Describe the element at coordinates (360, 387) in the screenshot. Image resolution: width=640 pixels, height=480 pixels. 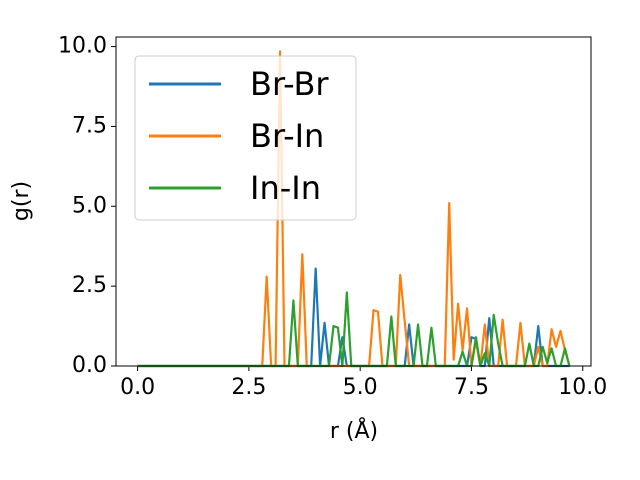
I see `x-tick-label: 5.0` at that location.